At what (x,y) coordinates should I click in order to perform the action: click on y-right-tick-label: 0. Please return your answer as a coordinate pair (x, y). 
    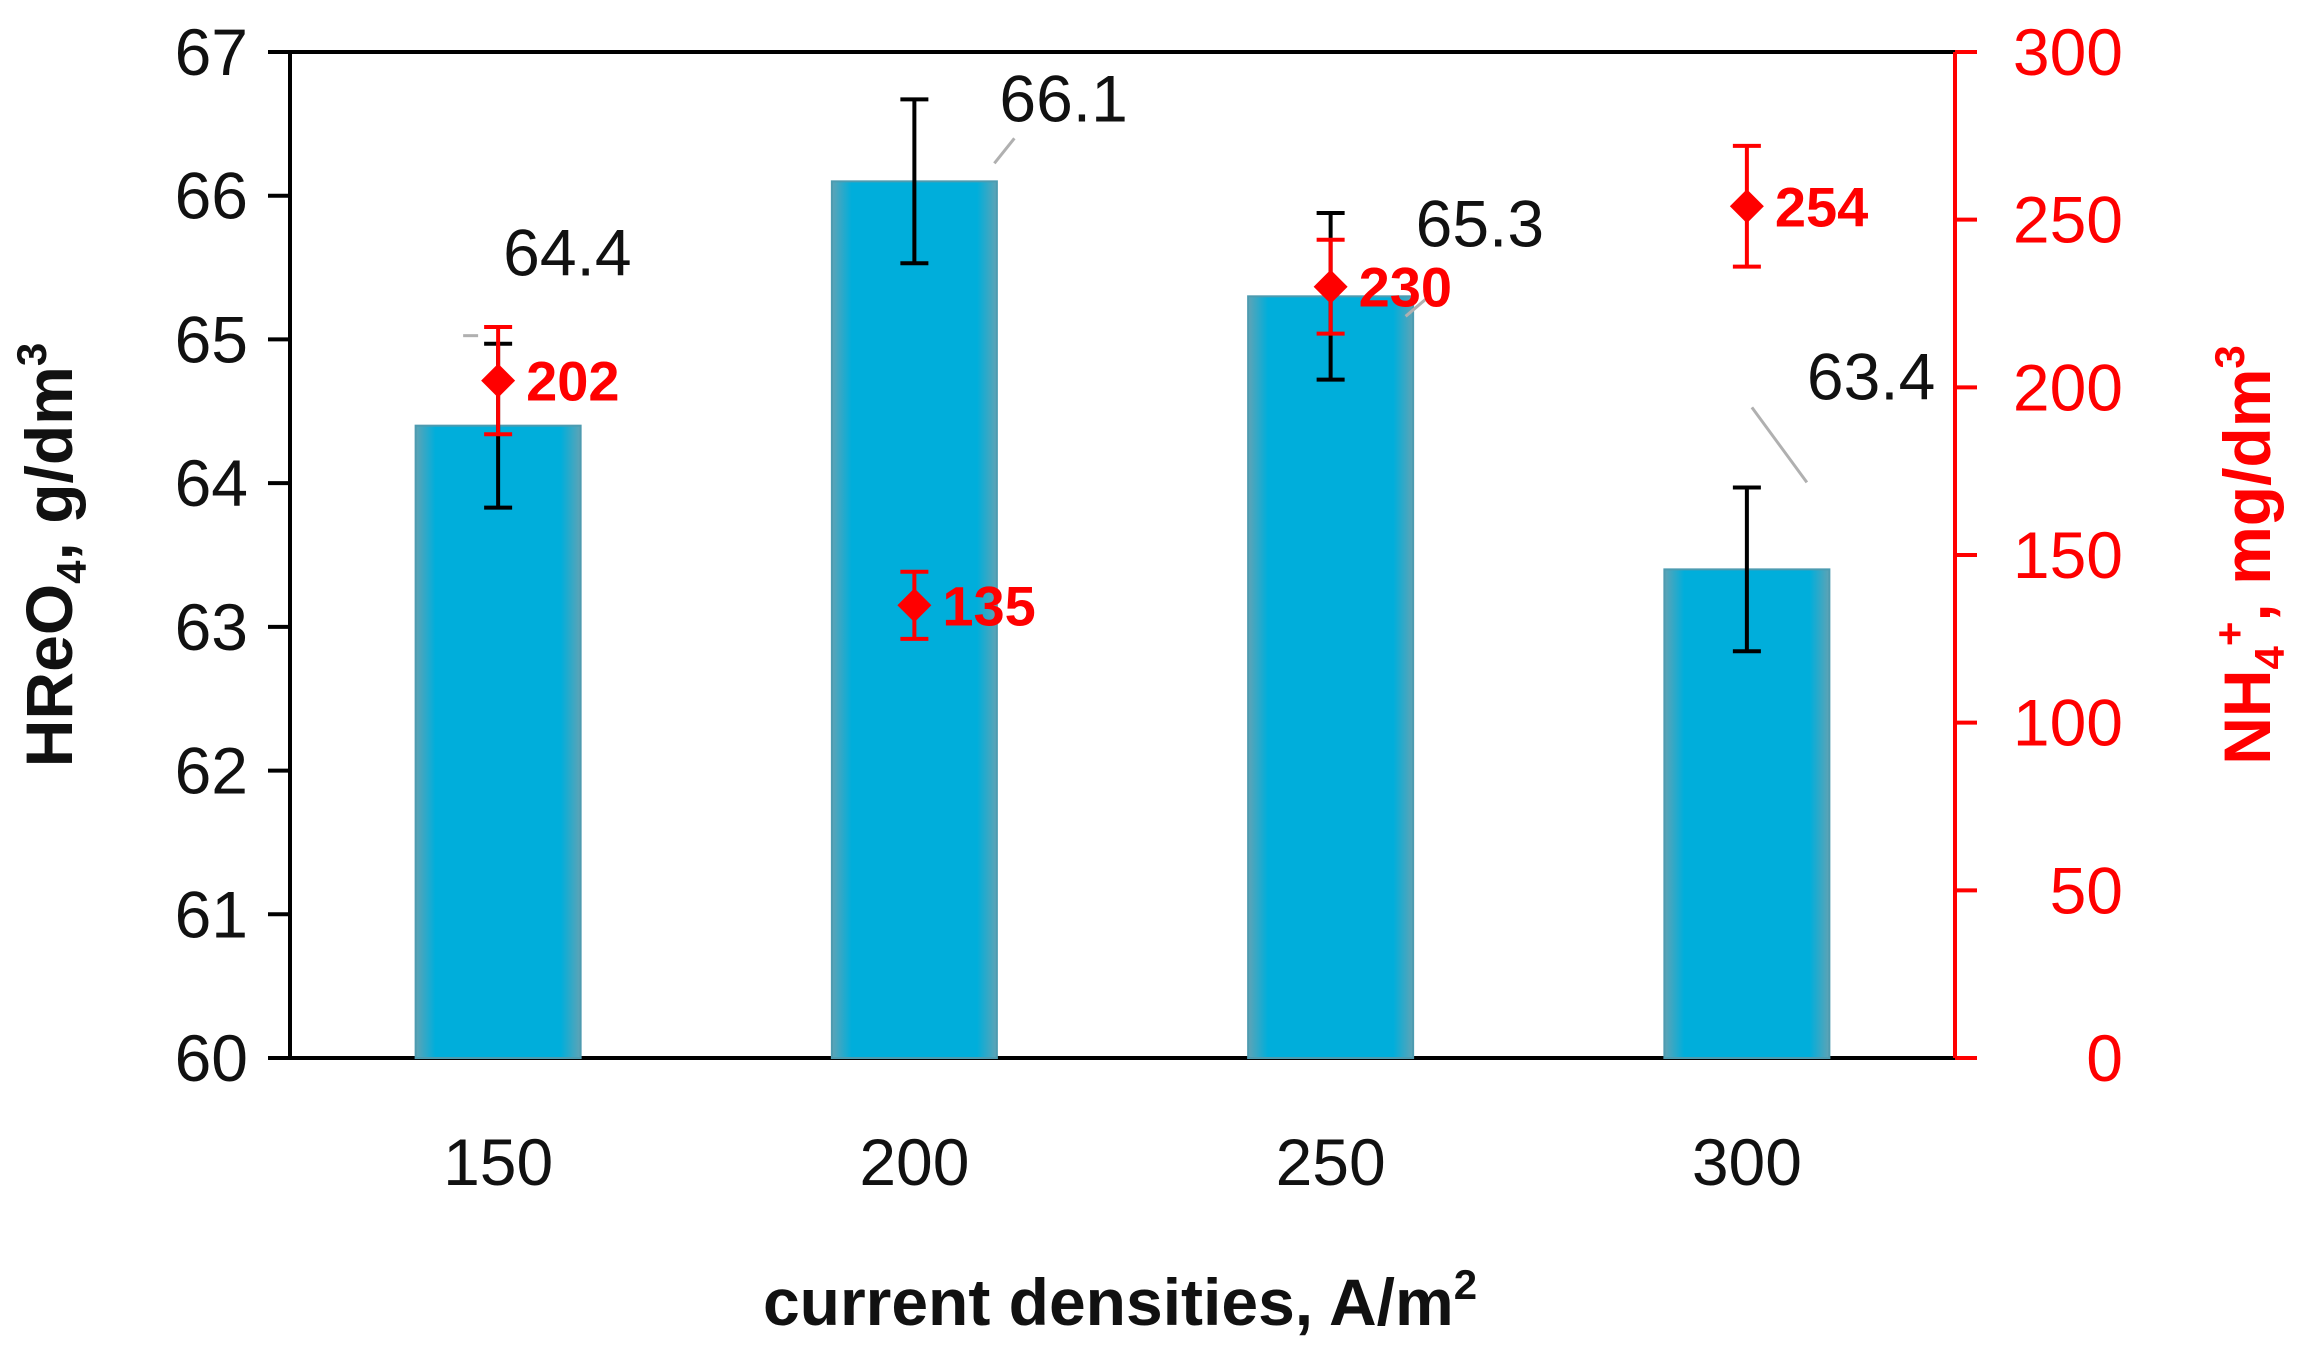
    Looking at the image, I should click on (2104, 1058).